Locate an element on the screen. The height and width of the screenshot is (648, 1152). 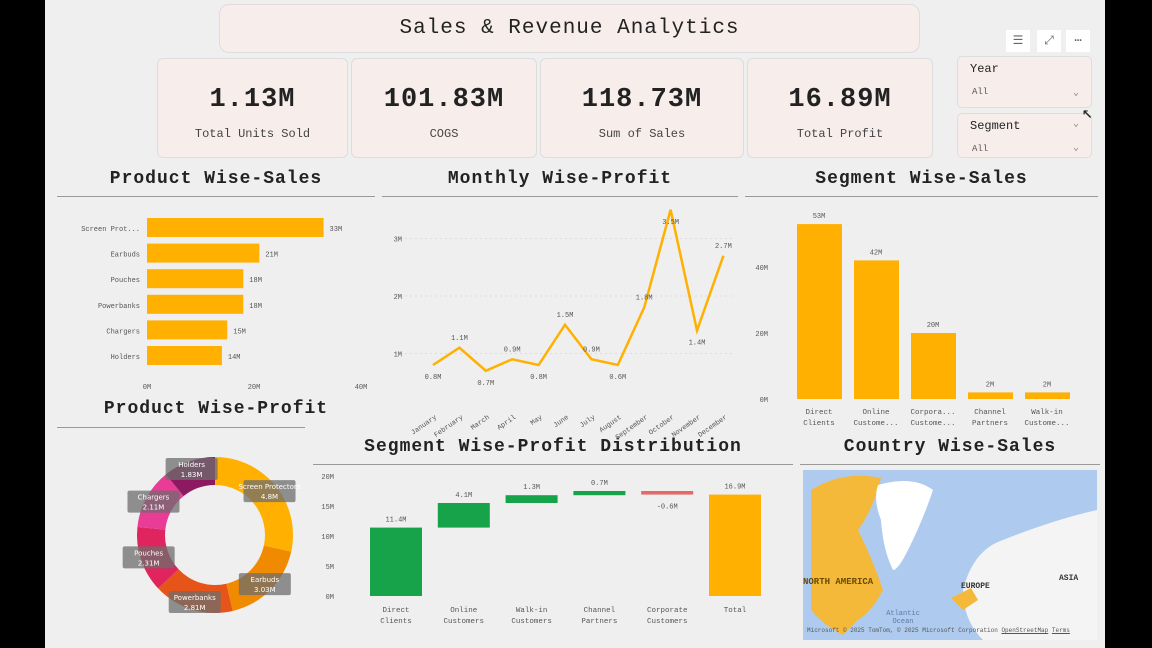
kpi-total-units: 1.13M Total Units Sold is located at coordinates (252, 108).